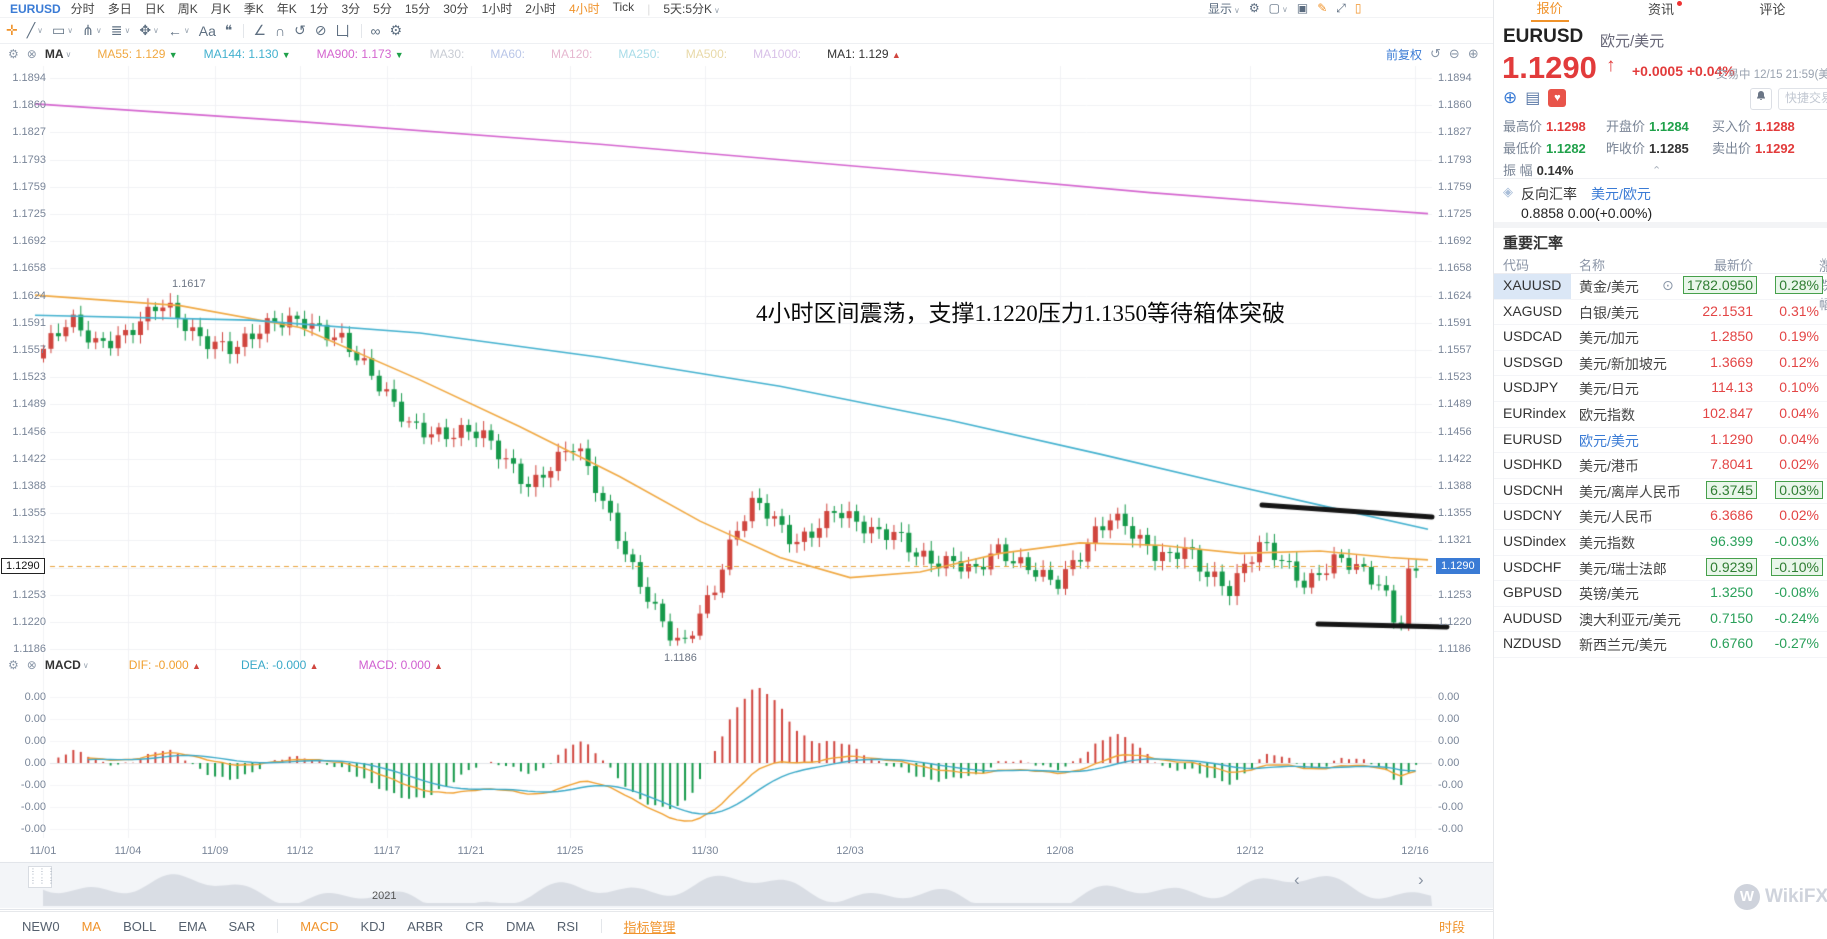 The height and width of the screenshot is (939, 1827). Describe the element at coordinates (567, 926) in the screenshot. I see `indicator-RSI: RSI` at that location.